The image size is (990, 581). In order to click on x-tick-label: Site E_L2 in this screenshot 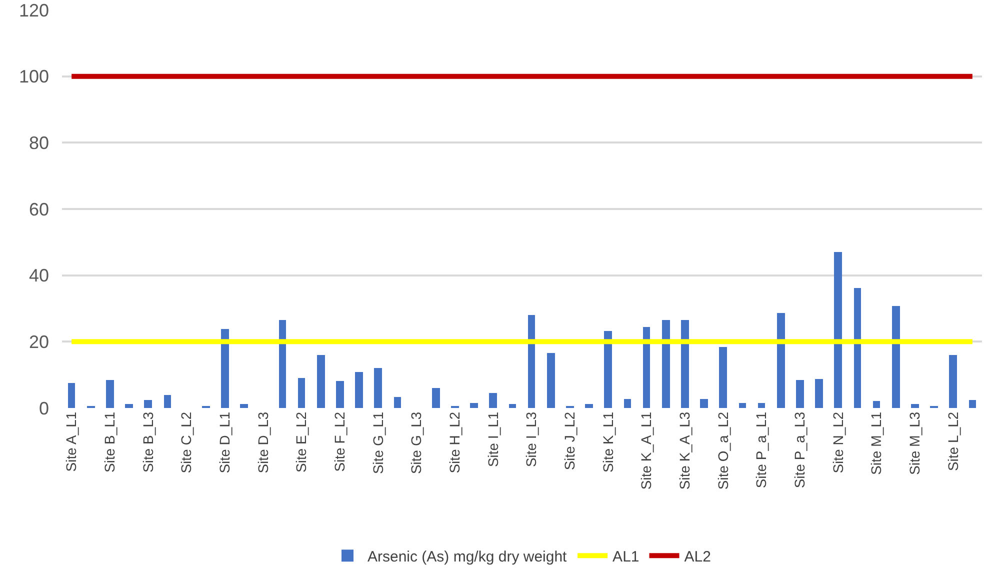, I will do `click(301, 442)`.